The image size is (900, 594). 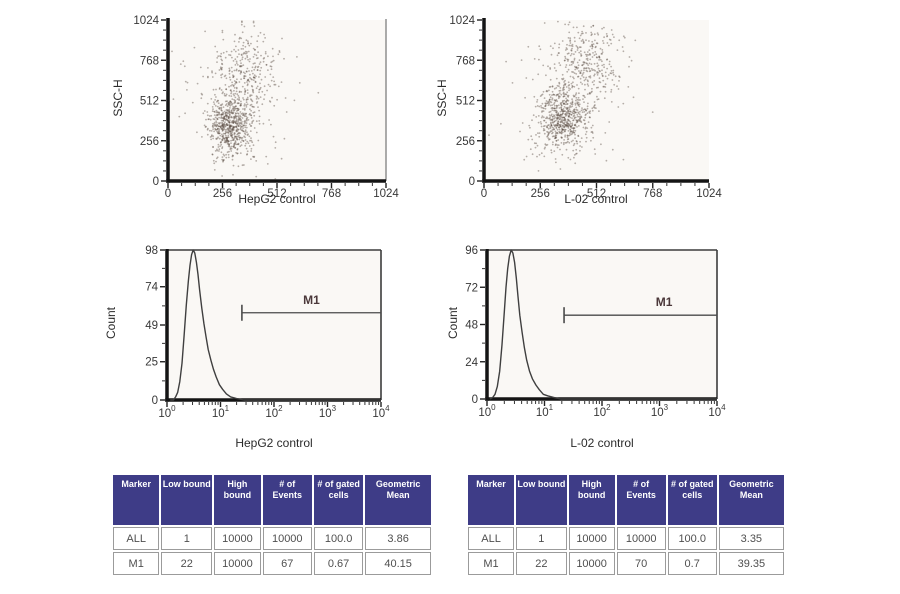 I want to click on table-cell: 40.15, so click(x=398, y=563).